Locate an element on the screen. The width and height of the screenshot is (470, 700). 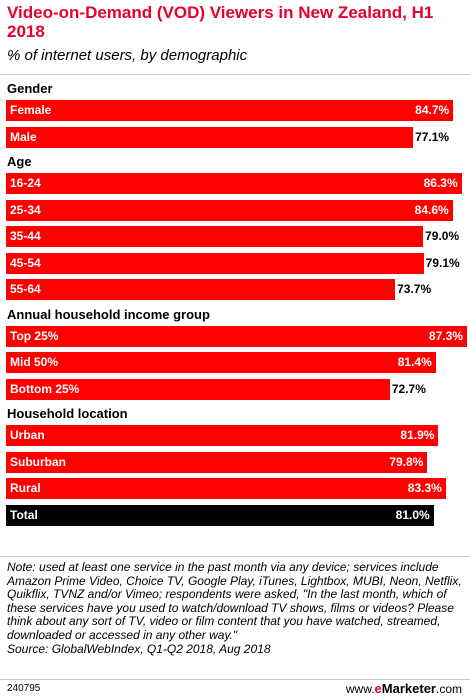
value-label: 81.9% is located at coordinates (417, 435).